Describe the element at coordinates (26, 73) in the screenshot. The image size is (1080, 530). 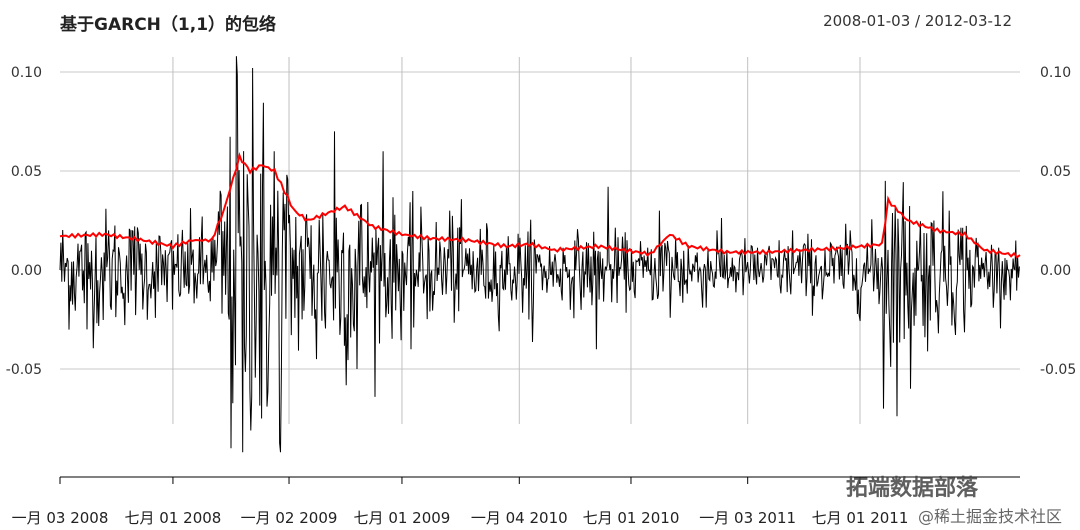
I see `y-tick-label-left: 0.10` at that location.